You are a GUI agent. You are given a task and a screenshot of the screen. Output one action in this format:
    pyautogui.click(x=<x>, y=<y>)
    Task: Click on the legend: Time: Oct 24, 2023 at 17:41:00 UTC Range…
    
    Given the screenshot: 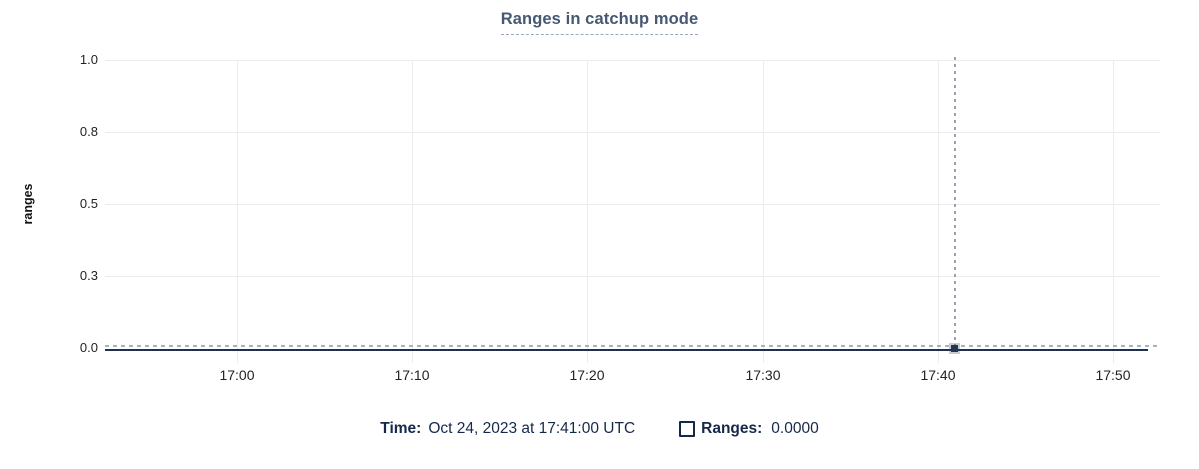 What is the action you would take?
    pyautogui.click(x=599, y=429)
    